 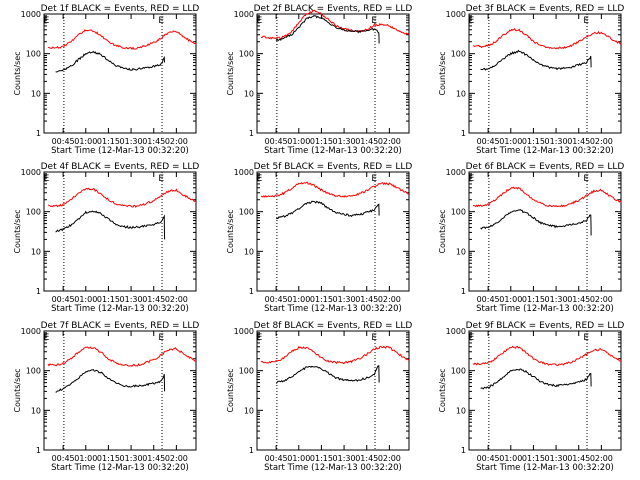 I want to click on panel-title: Det 4f BLACK = Events, RED = LLD, so click(x=120, y=167).